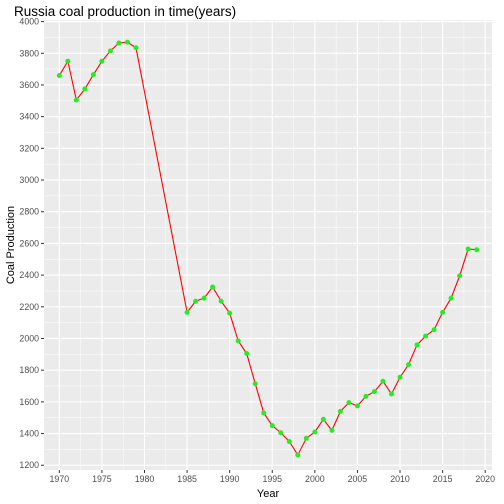 Image resolution: width=504 pixels, height=504 pixels. Describe the element at coordinates (29, 117) in the screenshot. I see `y-tick-label: 3400` at that location.